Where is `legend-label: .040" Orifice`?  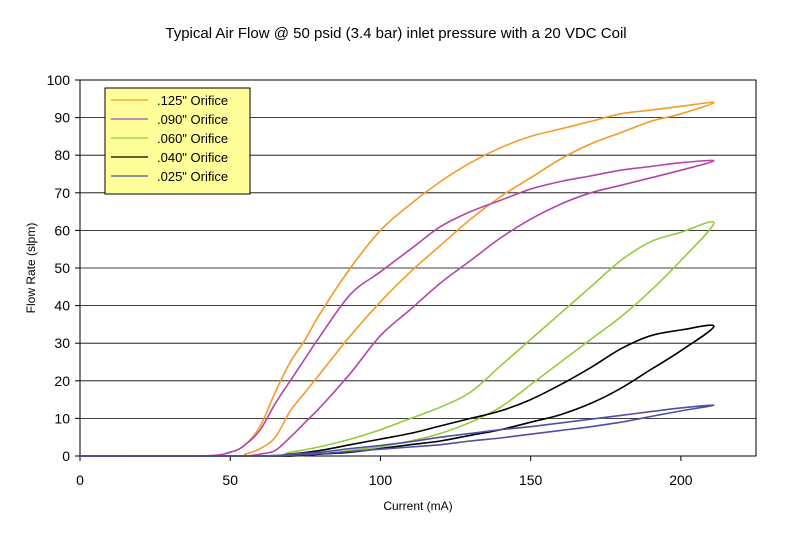
legend-label: .040" Orifice is located at coordinates (192, 157).